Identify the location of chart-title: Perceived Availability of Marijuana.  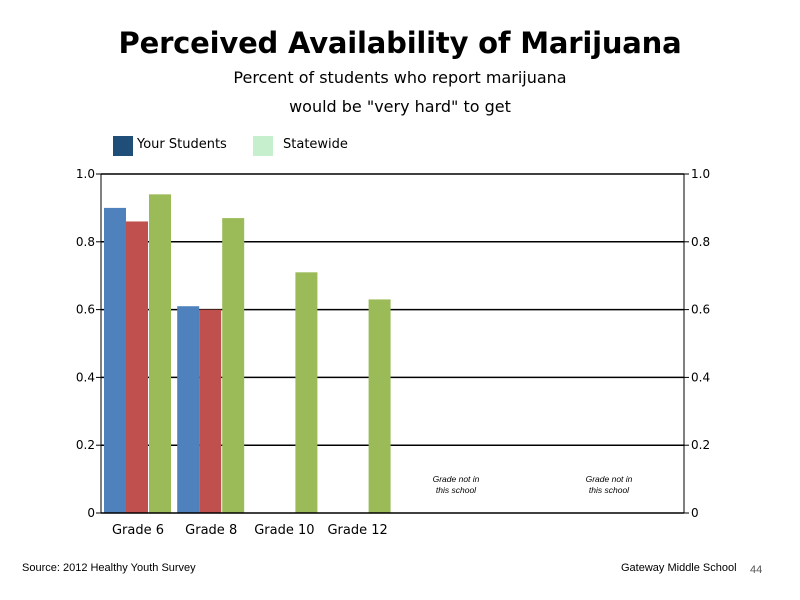
(400, 43).